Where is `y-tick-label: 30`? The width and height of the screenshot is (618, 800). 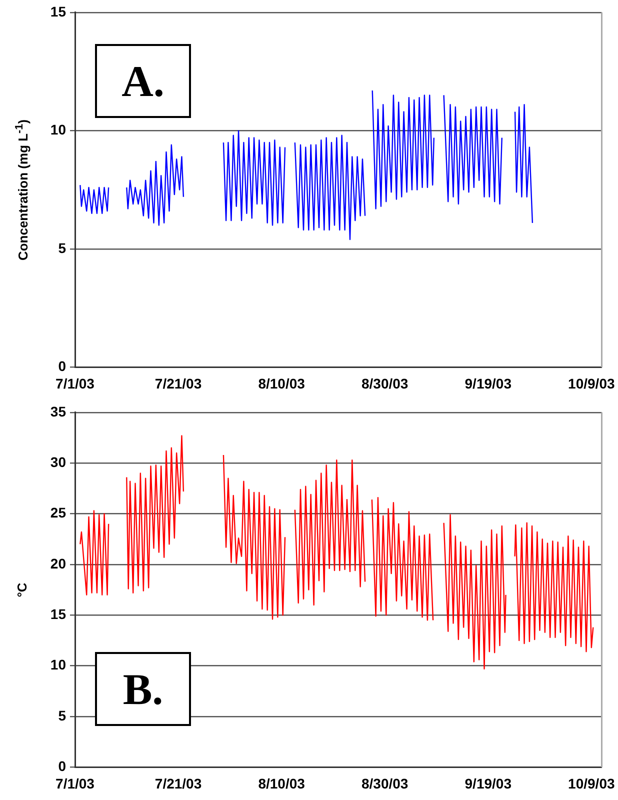 y-tick-label: 30 is located at coordinates (58, 462).